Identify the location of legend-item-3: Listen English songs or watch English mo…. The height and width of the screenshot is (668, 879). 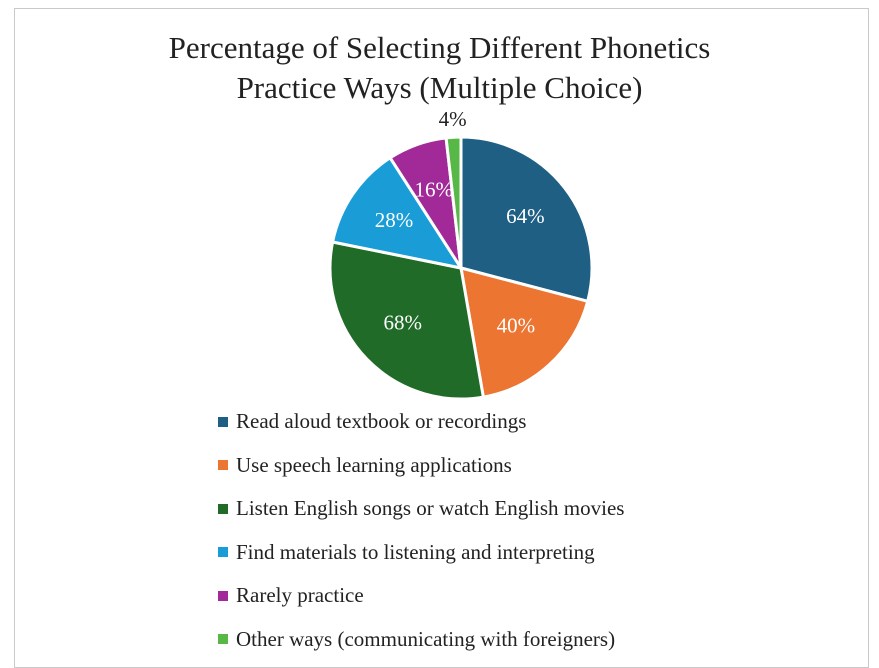
(421, 509).